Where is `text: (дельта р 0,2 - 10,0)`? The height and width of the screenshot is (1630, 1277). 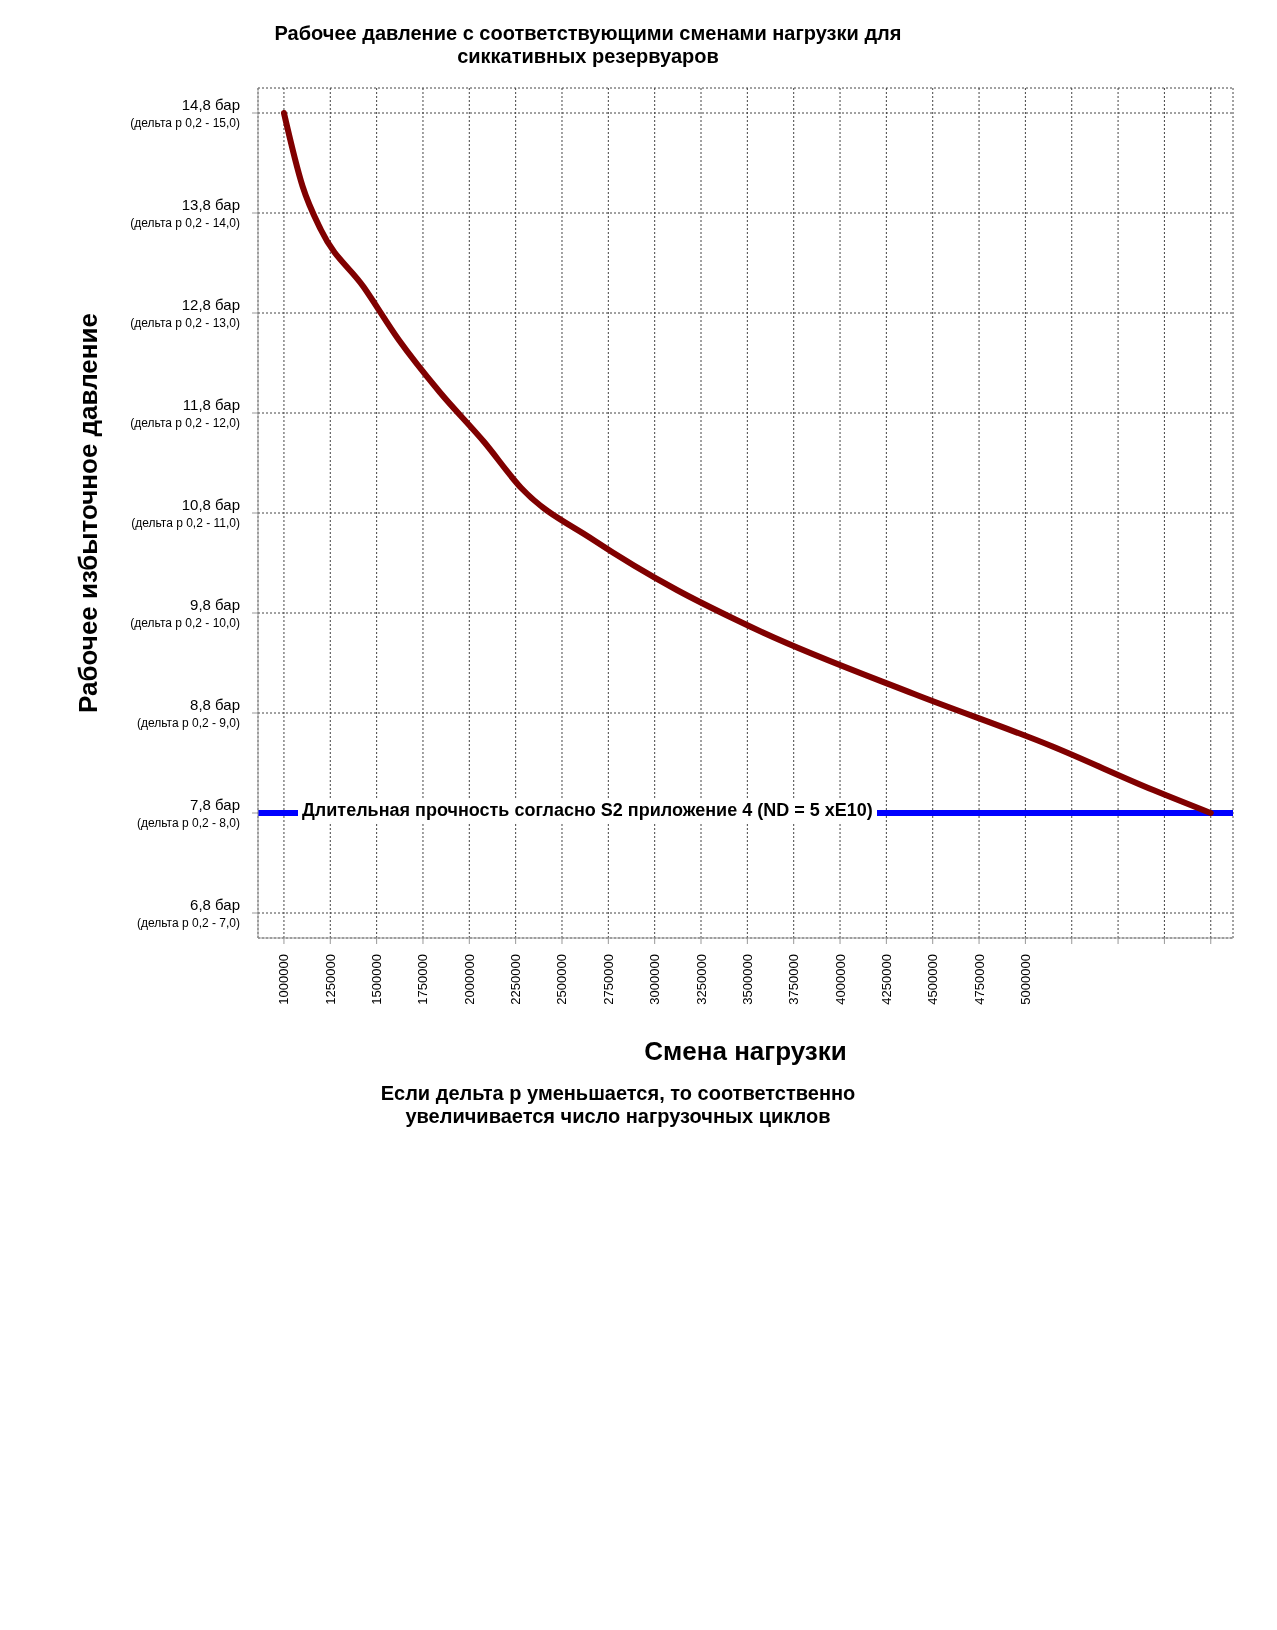
text: (дельта р 0,2 - 10,0) is located at coordinates (185, 623).